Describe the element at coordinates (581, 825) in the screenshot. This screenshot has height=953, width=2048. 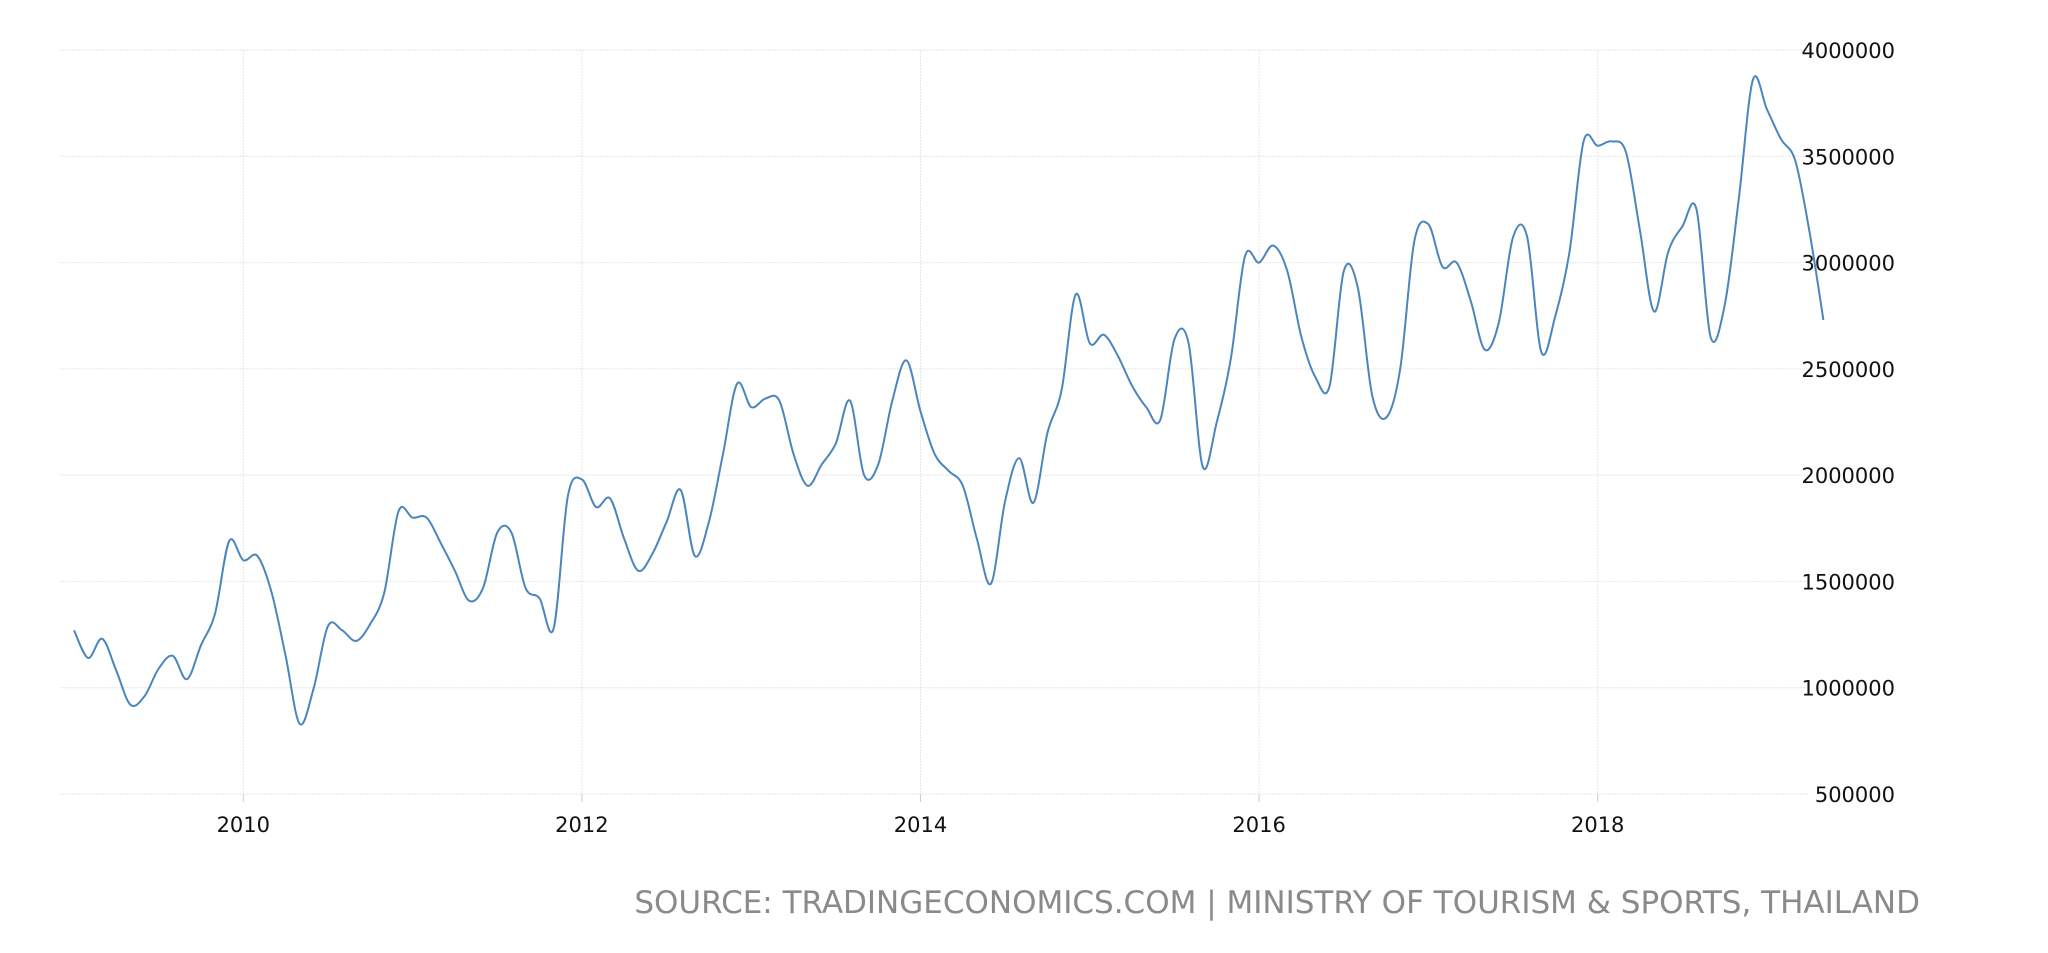
I see `x-tick-label: 2012` at that location.